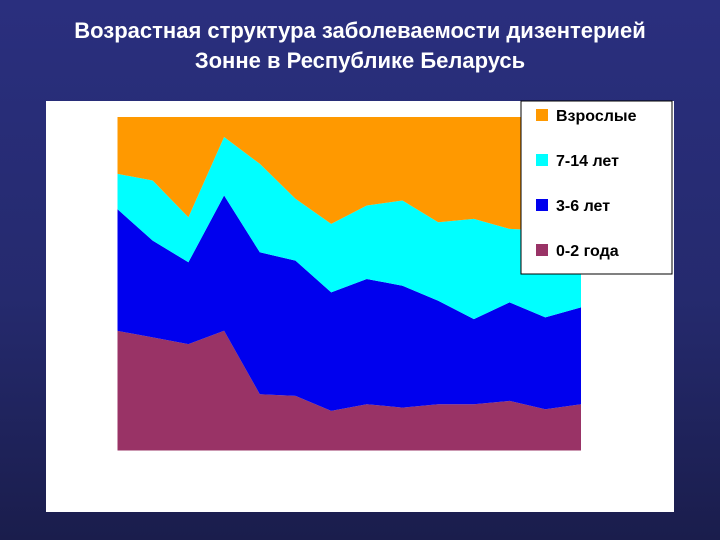 The width and height of the screenshot is (720, 540). Describe the element at coordinates (583, 206) in the screenshot. I see `legend-label-3: 3-6 лет` at that location.